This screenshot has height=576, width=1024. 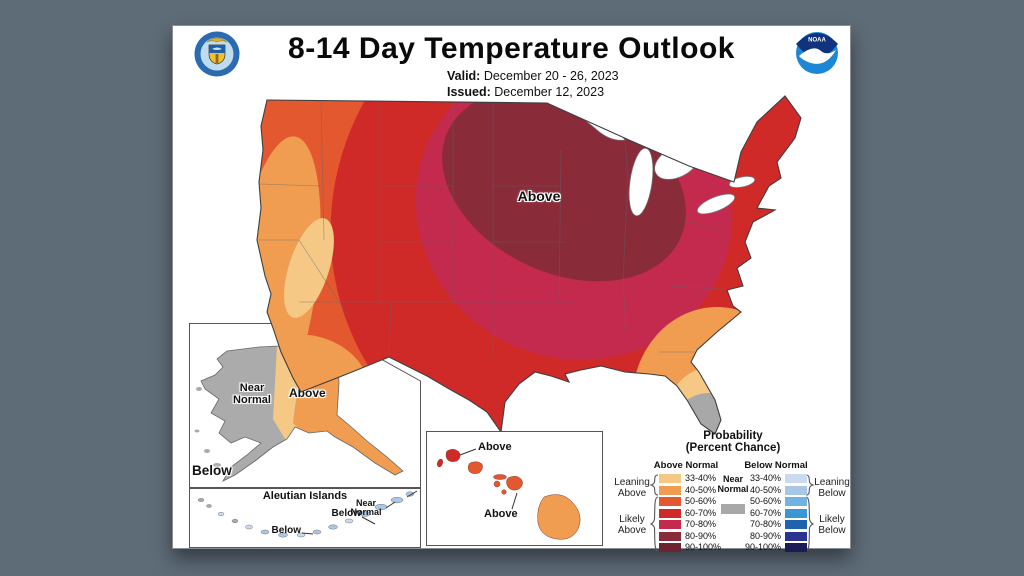 I want to click on aleutian-inset-frame, so click(x=305, y=518).